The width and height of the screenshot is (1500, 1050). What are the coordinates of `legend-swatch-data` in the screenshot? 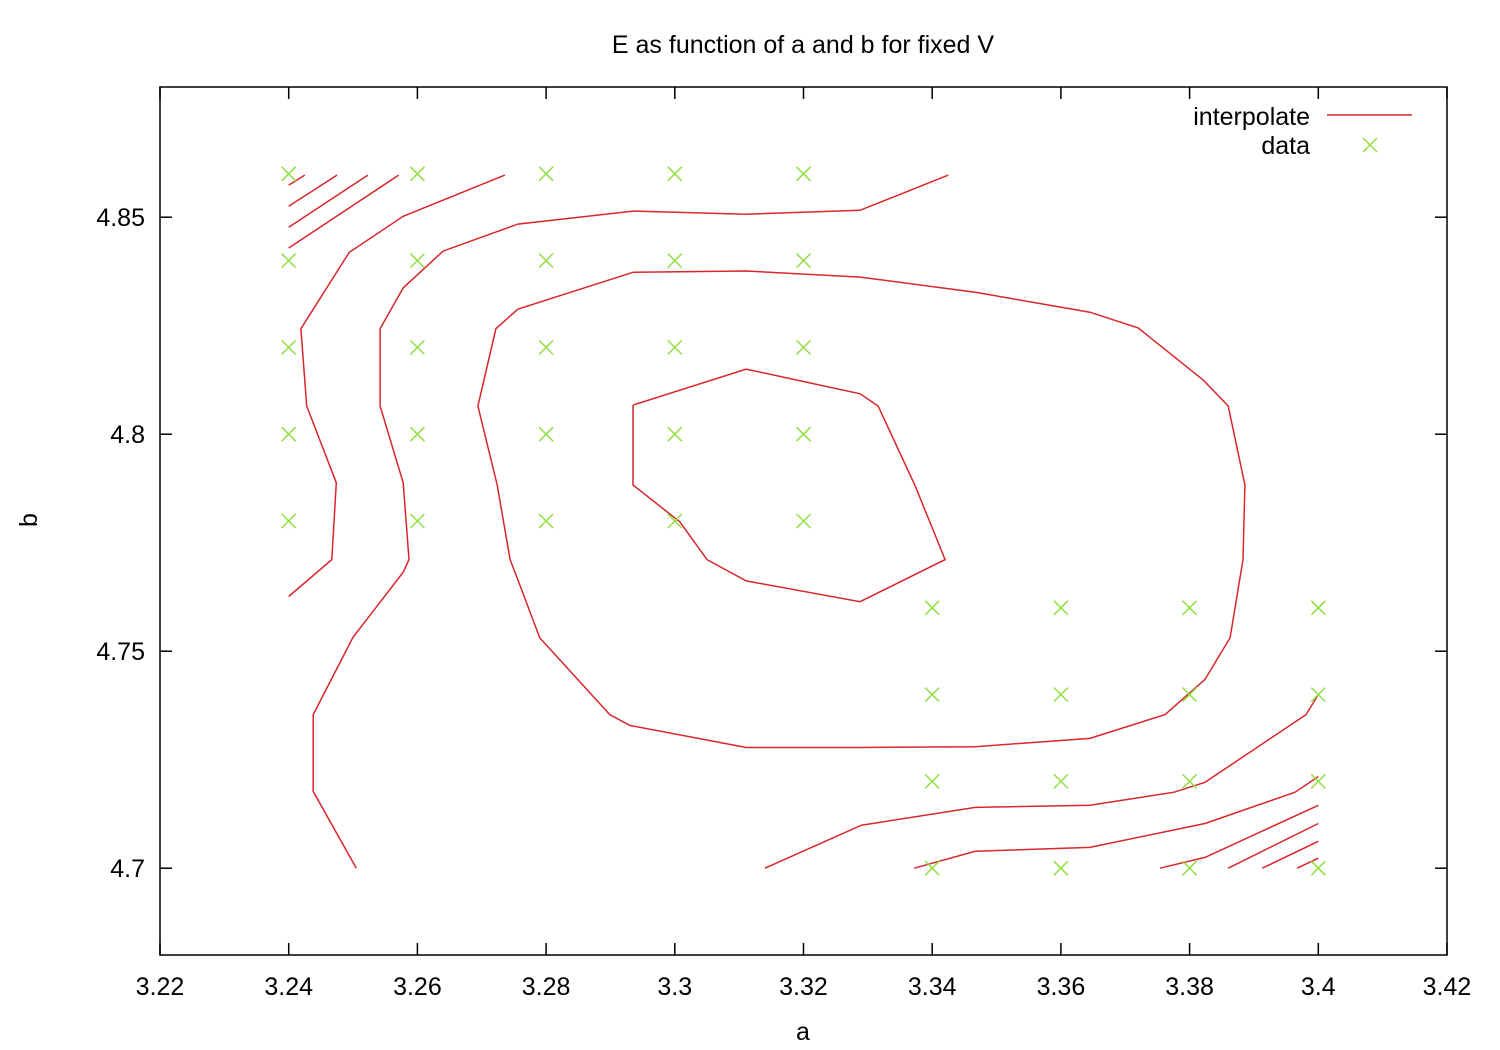 It's located at (1370, 145).